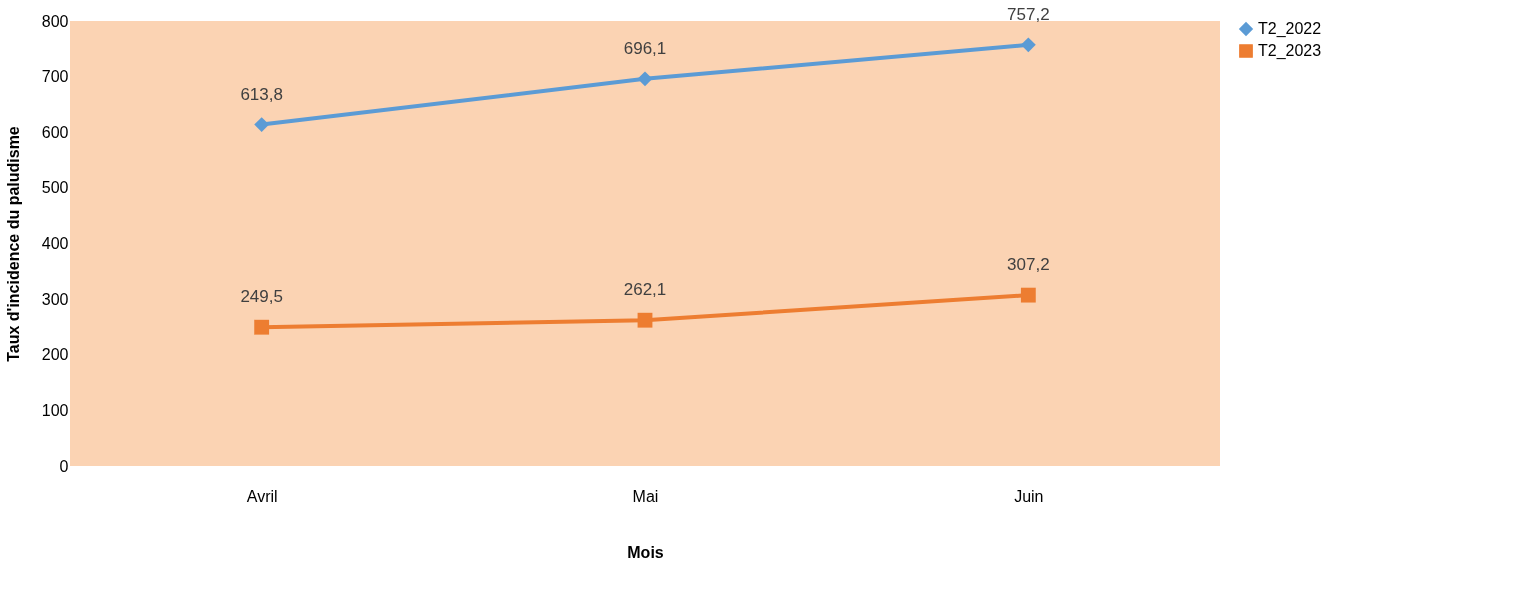  Describe the element at coordinates (55, 132) in the screenshot. I see `y-tick-label: 600` at that location.